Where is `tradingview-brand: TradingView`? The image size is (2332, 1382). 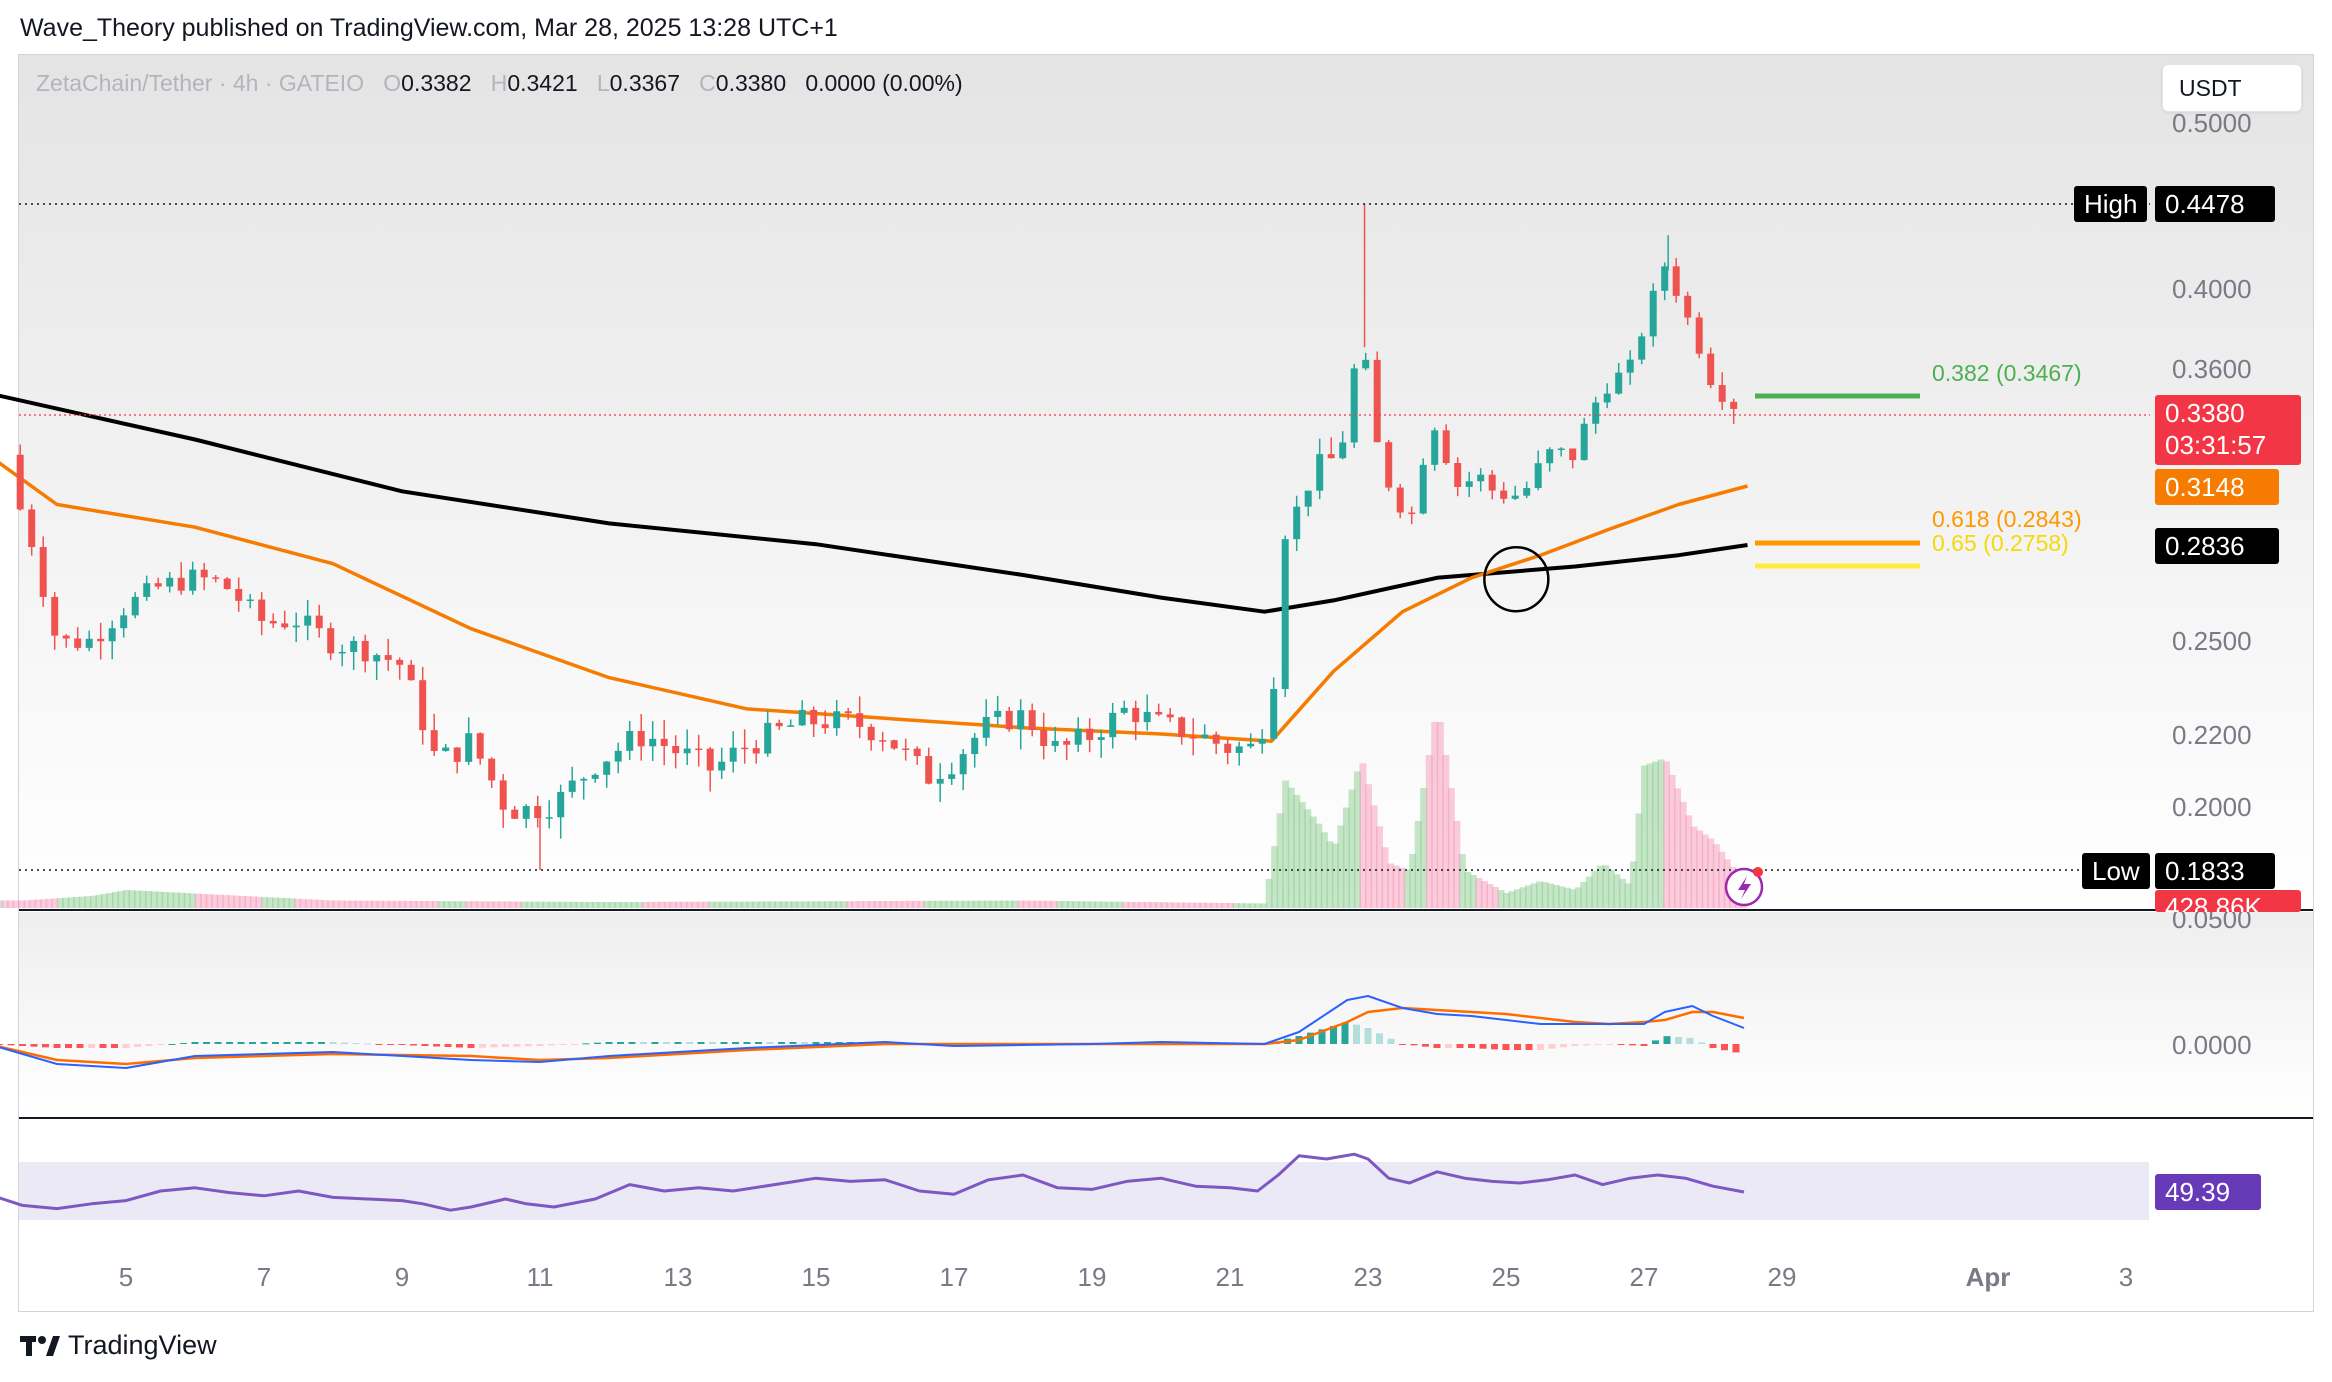
tradingview-brand: TradingView is located at coordinates (118, 1345).